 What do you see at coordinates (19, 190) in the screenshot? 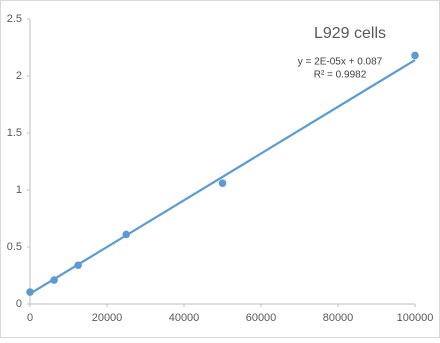
I see `y-tick-label: 1` at bounding box center [19, 190].